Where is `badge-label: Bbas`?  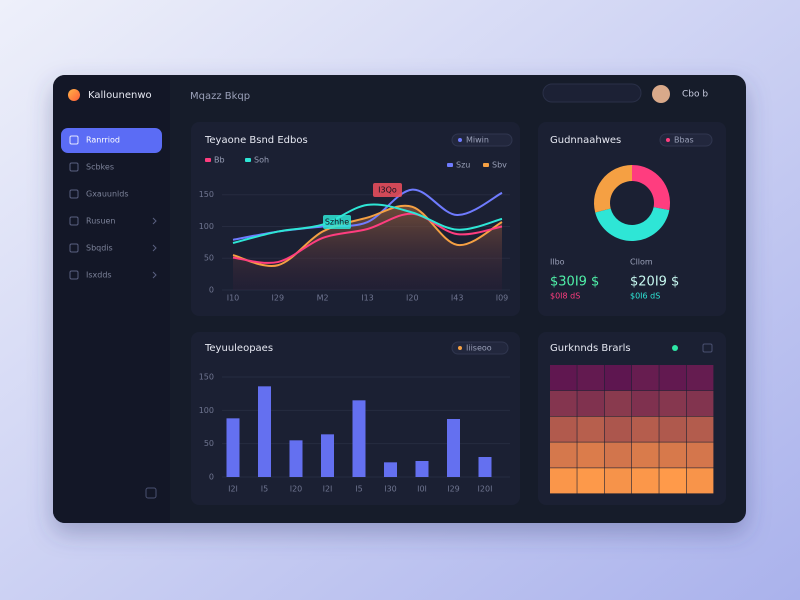 badge-label: Bbas is located at coordinates (684, 140).